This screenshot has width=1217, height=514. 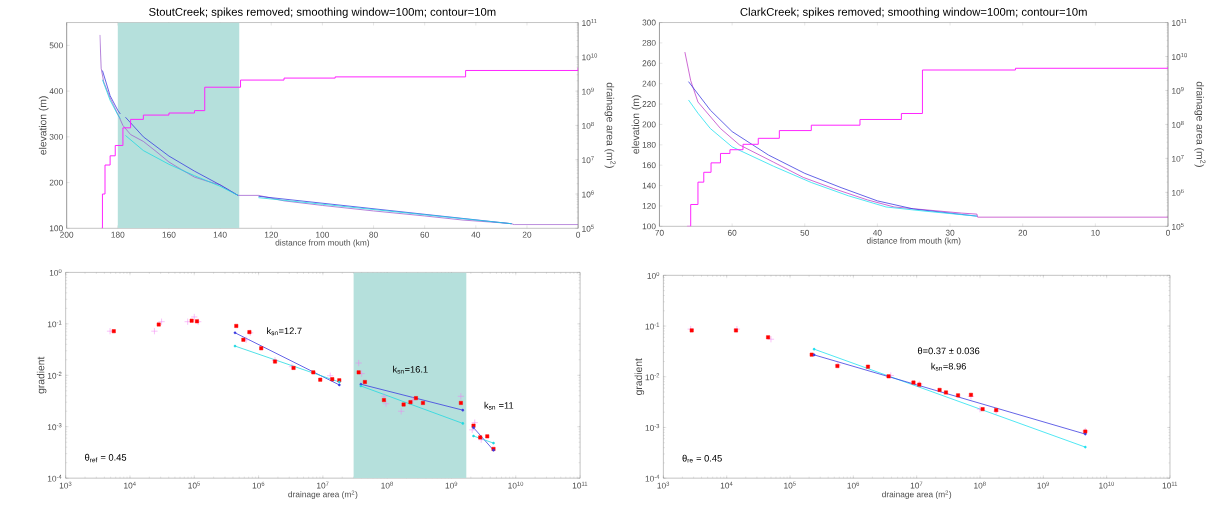 What do you see at coordinates (220, 234) in the screenshot?
I see `x-tick-label: 140` at bounding box center [220, 234].